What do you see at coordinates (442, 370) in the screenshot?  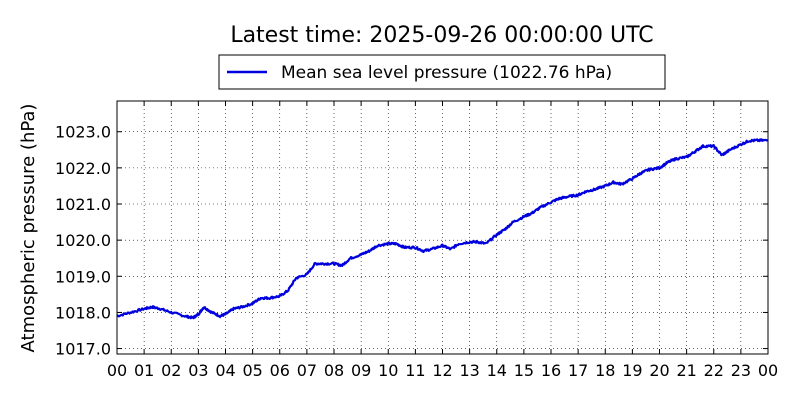 I see `x-tick-label: 12` at bounding box center [442, 370].